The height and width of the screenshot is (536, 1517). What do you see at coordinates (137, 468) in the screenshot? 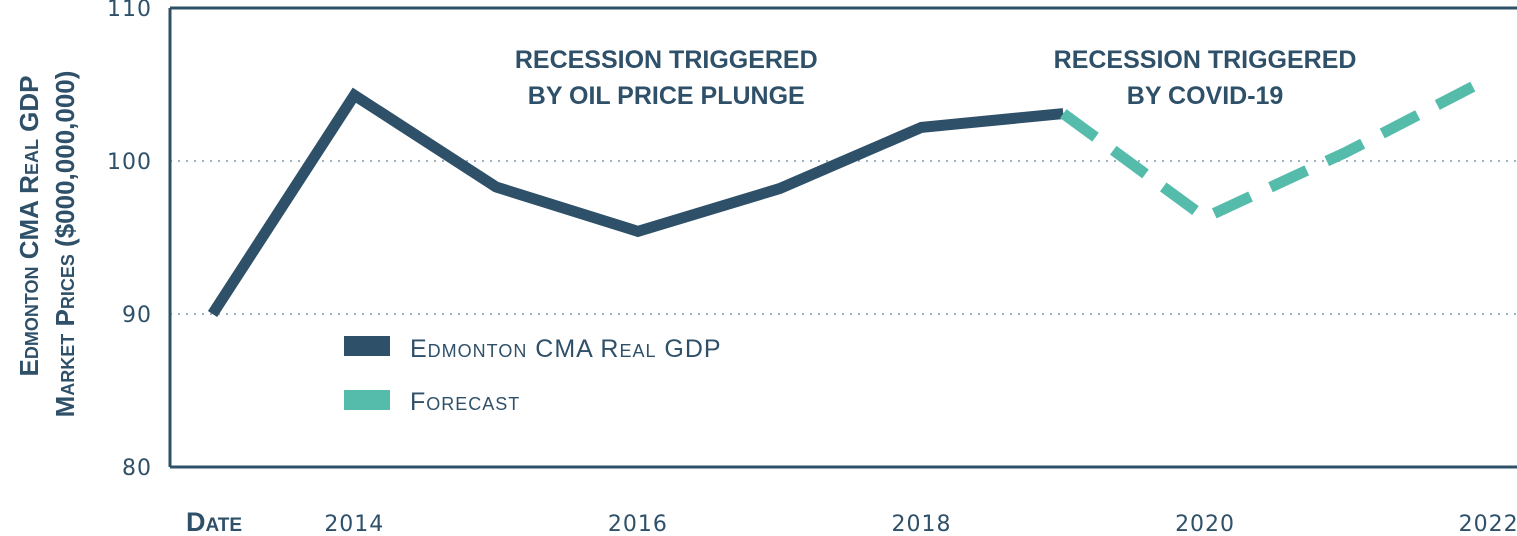
I see `y-tick-80: 80` at bounding box center [137, 468].